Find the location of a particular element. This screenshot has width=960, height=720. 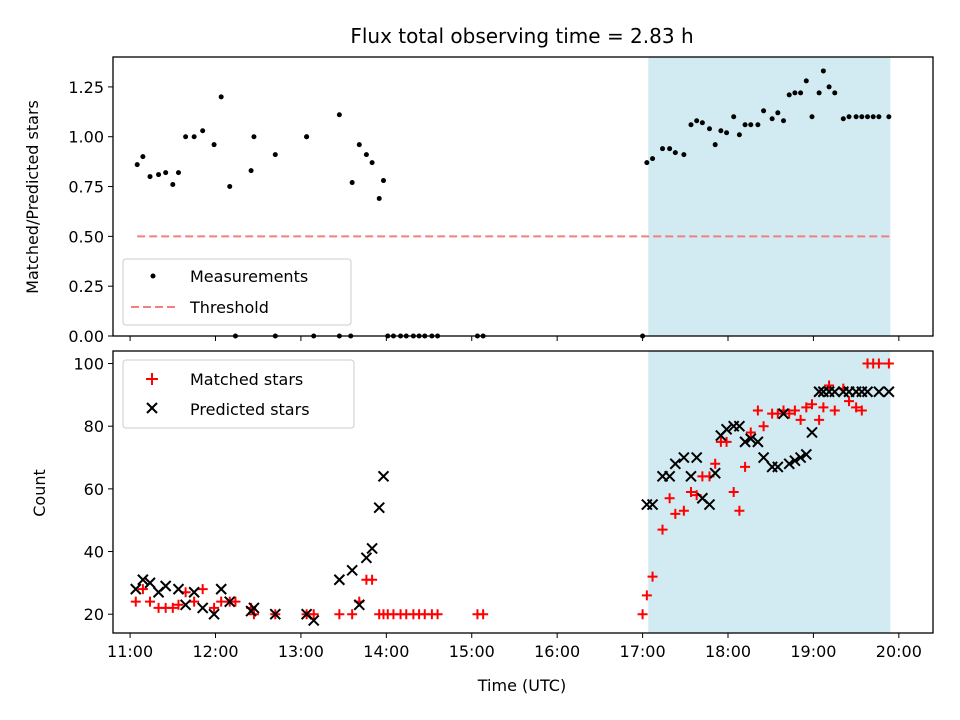

top-y-tick-label: 1.00 is located at coordinates (86, 137).